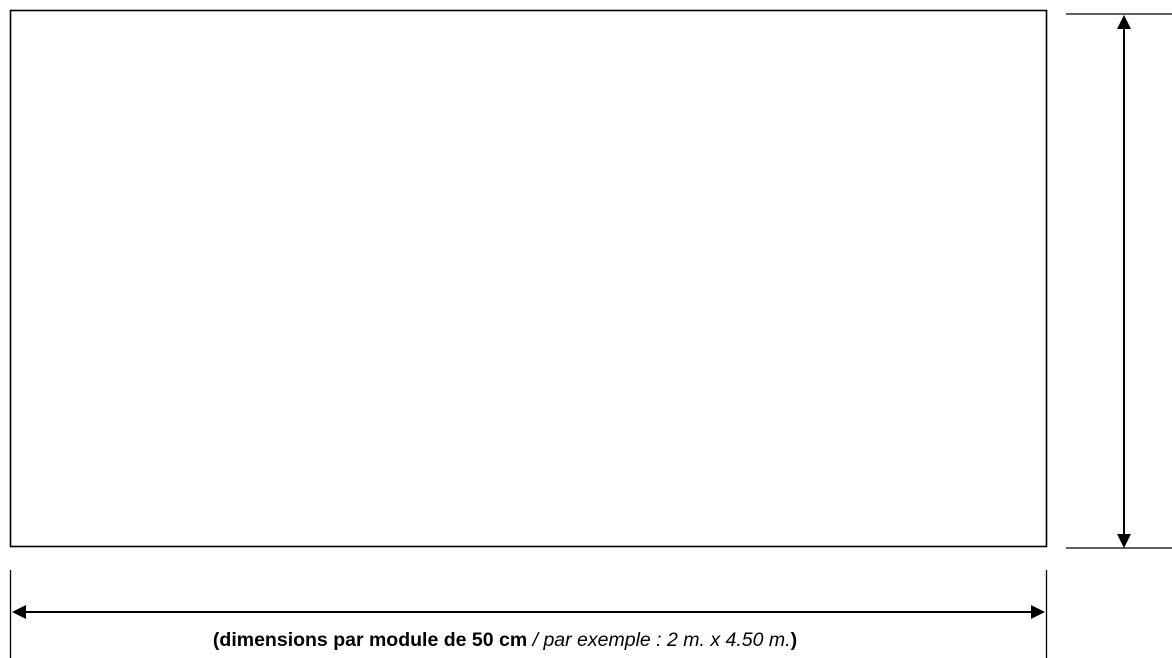 The height and width of the screenshot is (658, 1172). I want to click on height-arrowhead-down, so click(1124, 541).